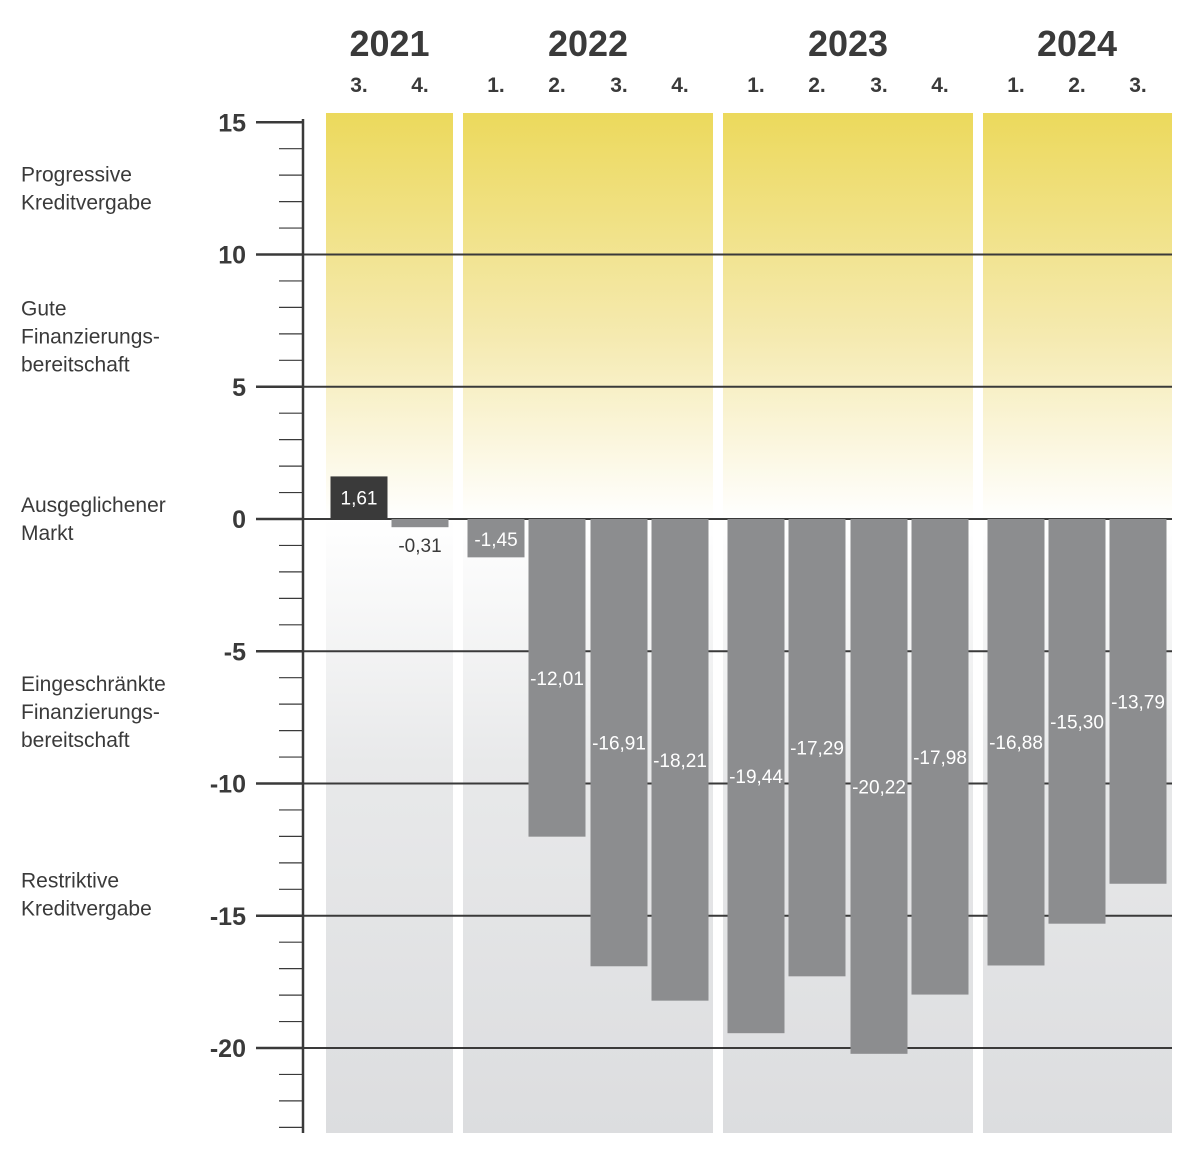  What do you see at coordinates (93, 505) in the screenshot?
I see `band-label: Ausgeglichener` at bounding box center [93, 505].